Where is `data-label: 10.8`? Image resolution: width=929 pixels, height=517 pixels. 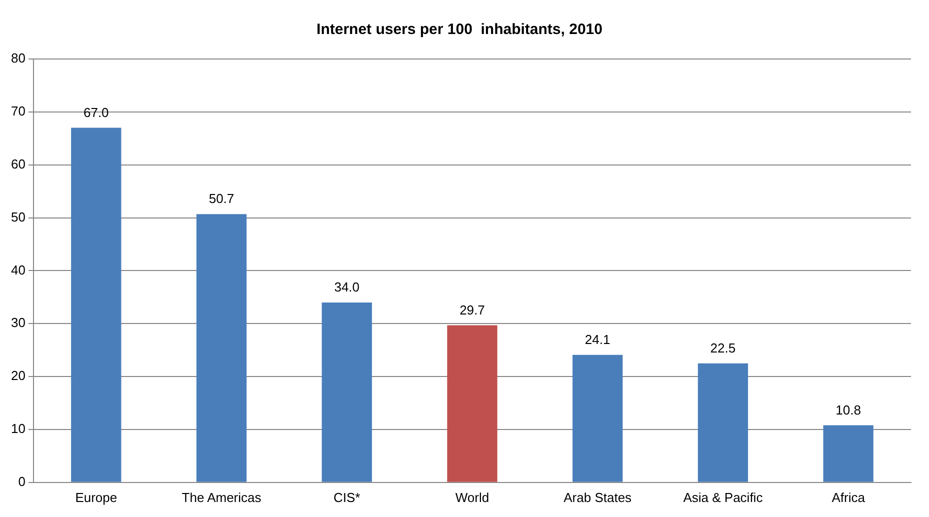
data-label: 10.8 is located at coordinates (848, 410).